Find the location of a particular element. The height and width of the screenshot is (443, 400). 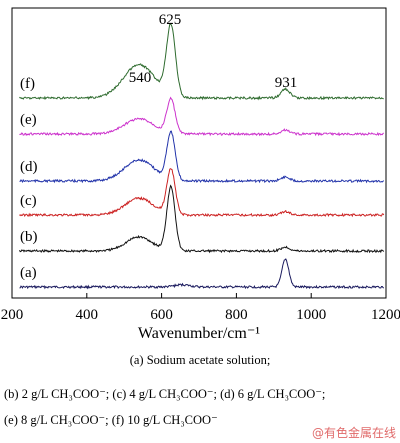

series-label-d: (d) is located at coordinates (29, 167).